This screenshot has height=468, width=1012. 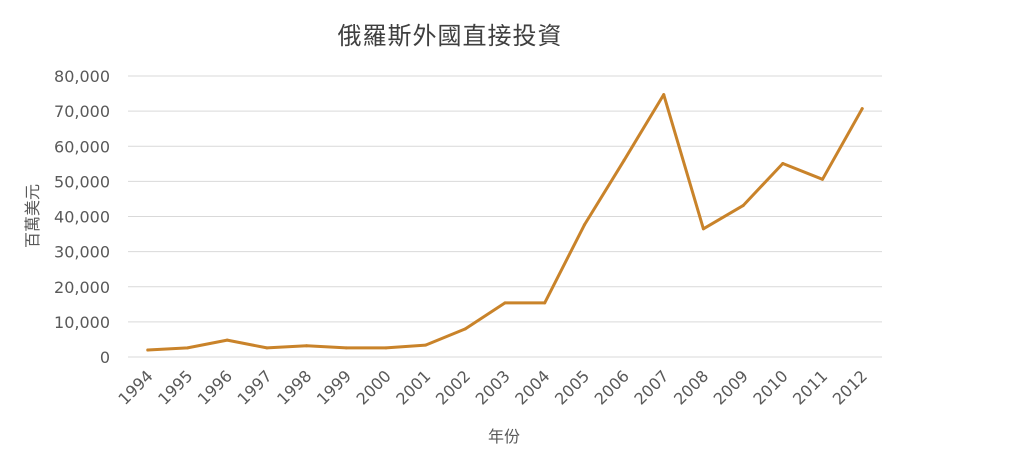 I want to click on x-tick-label: 2008, so click(x=691, y=387).